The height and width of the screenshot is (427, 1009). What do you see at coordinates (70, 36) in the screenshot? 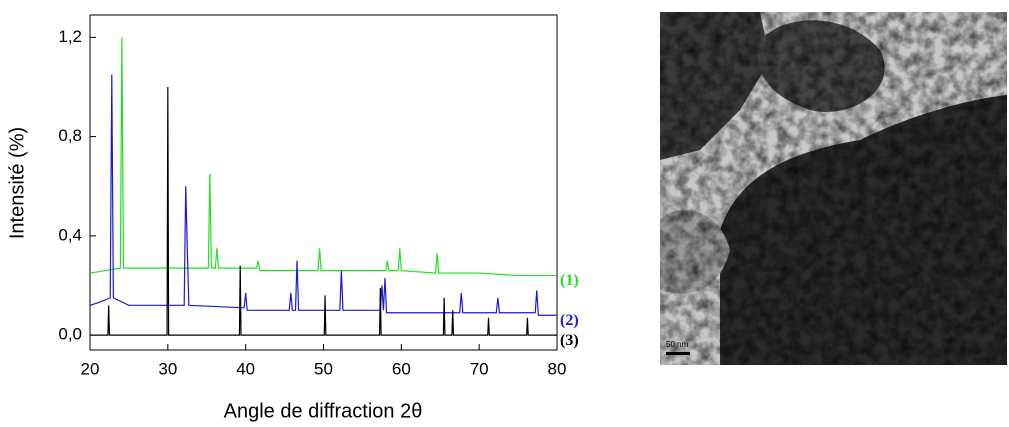
I see `y-tick-label: 1,2` at bounding box center [70, 36].